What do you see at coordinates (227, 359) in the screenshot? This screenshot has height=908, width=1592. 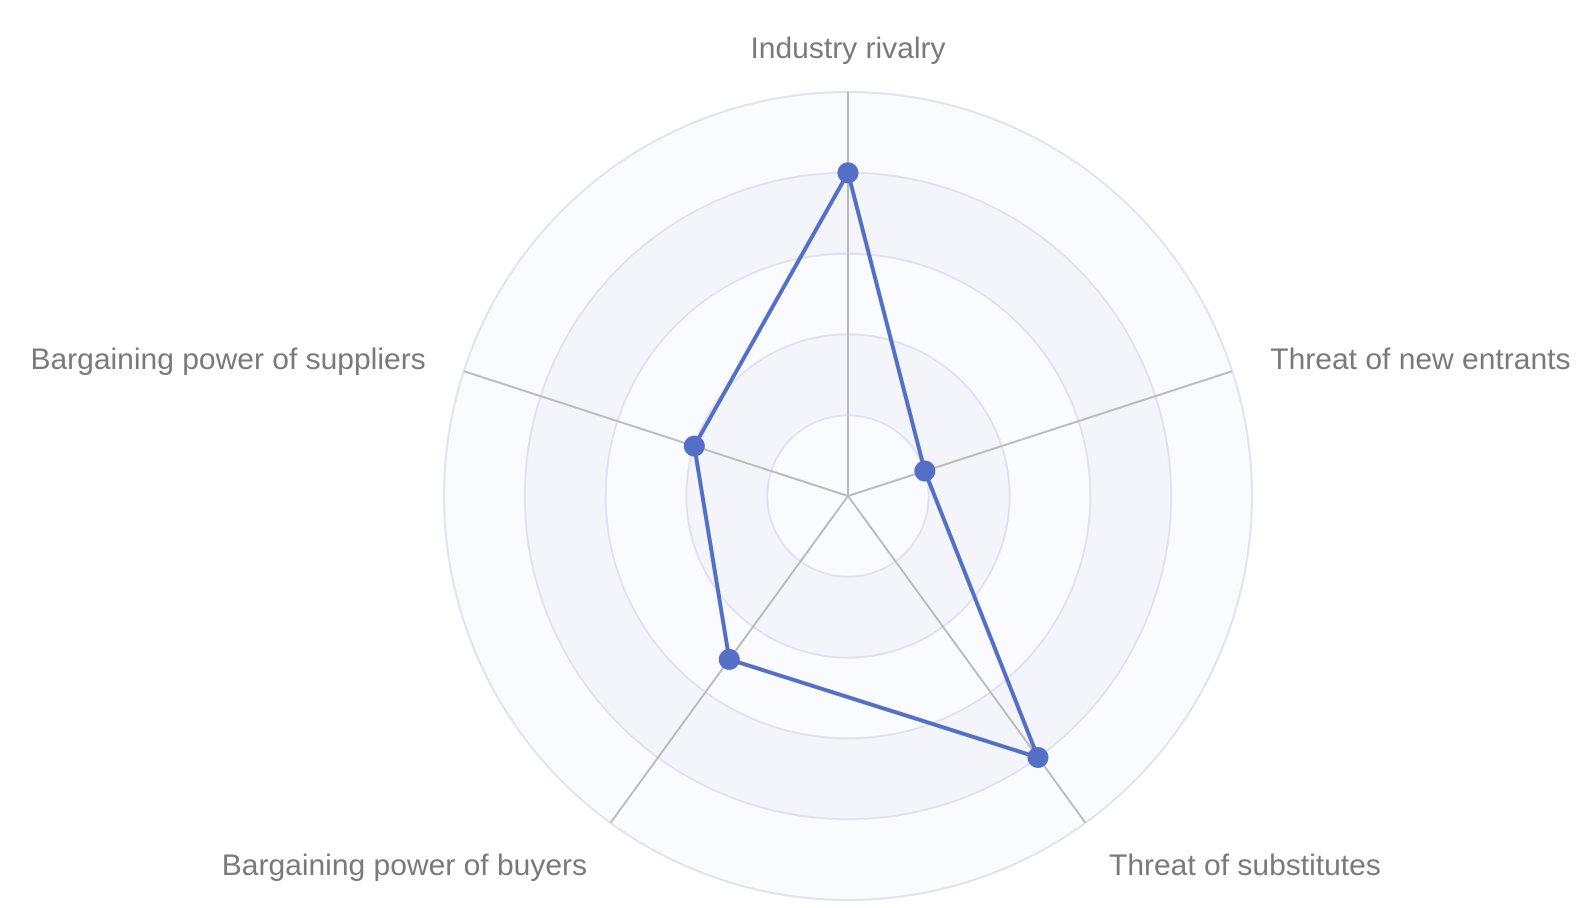 I see `radar-axis-label: Bargaining power of suppliers` at bounding box center [227, 359].